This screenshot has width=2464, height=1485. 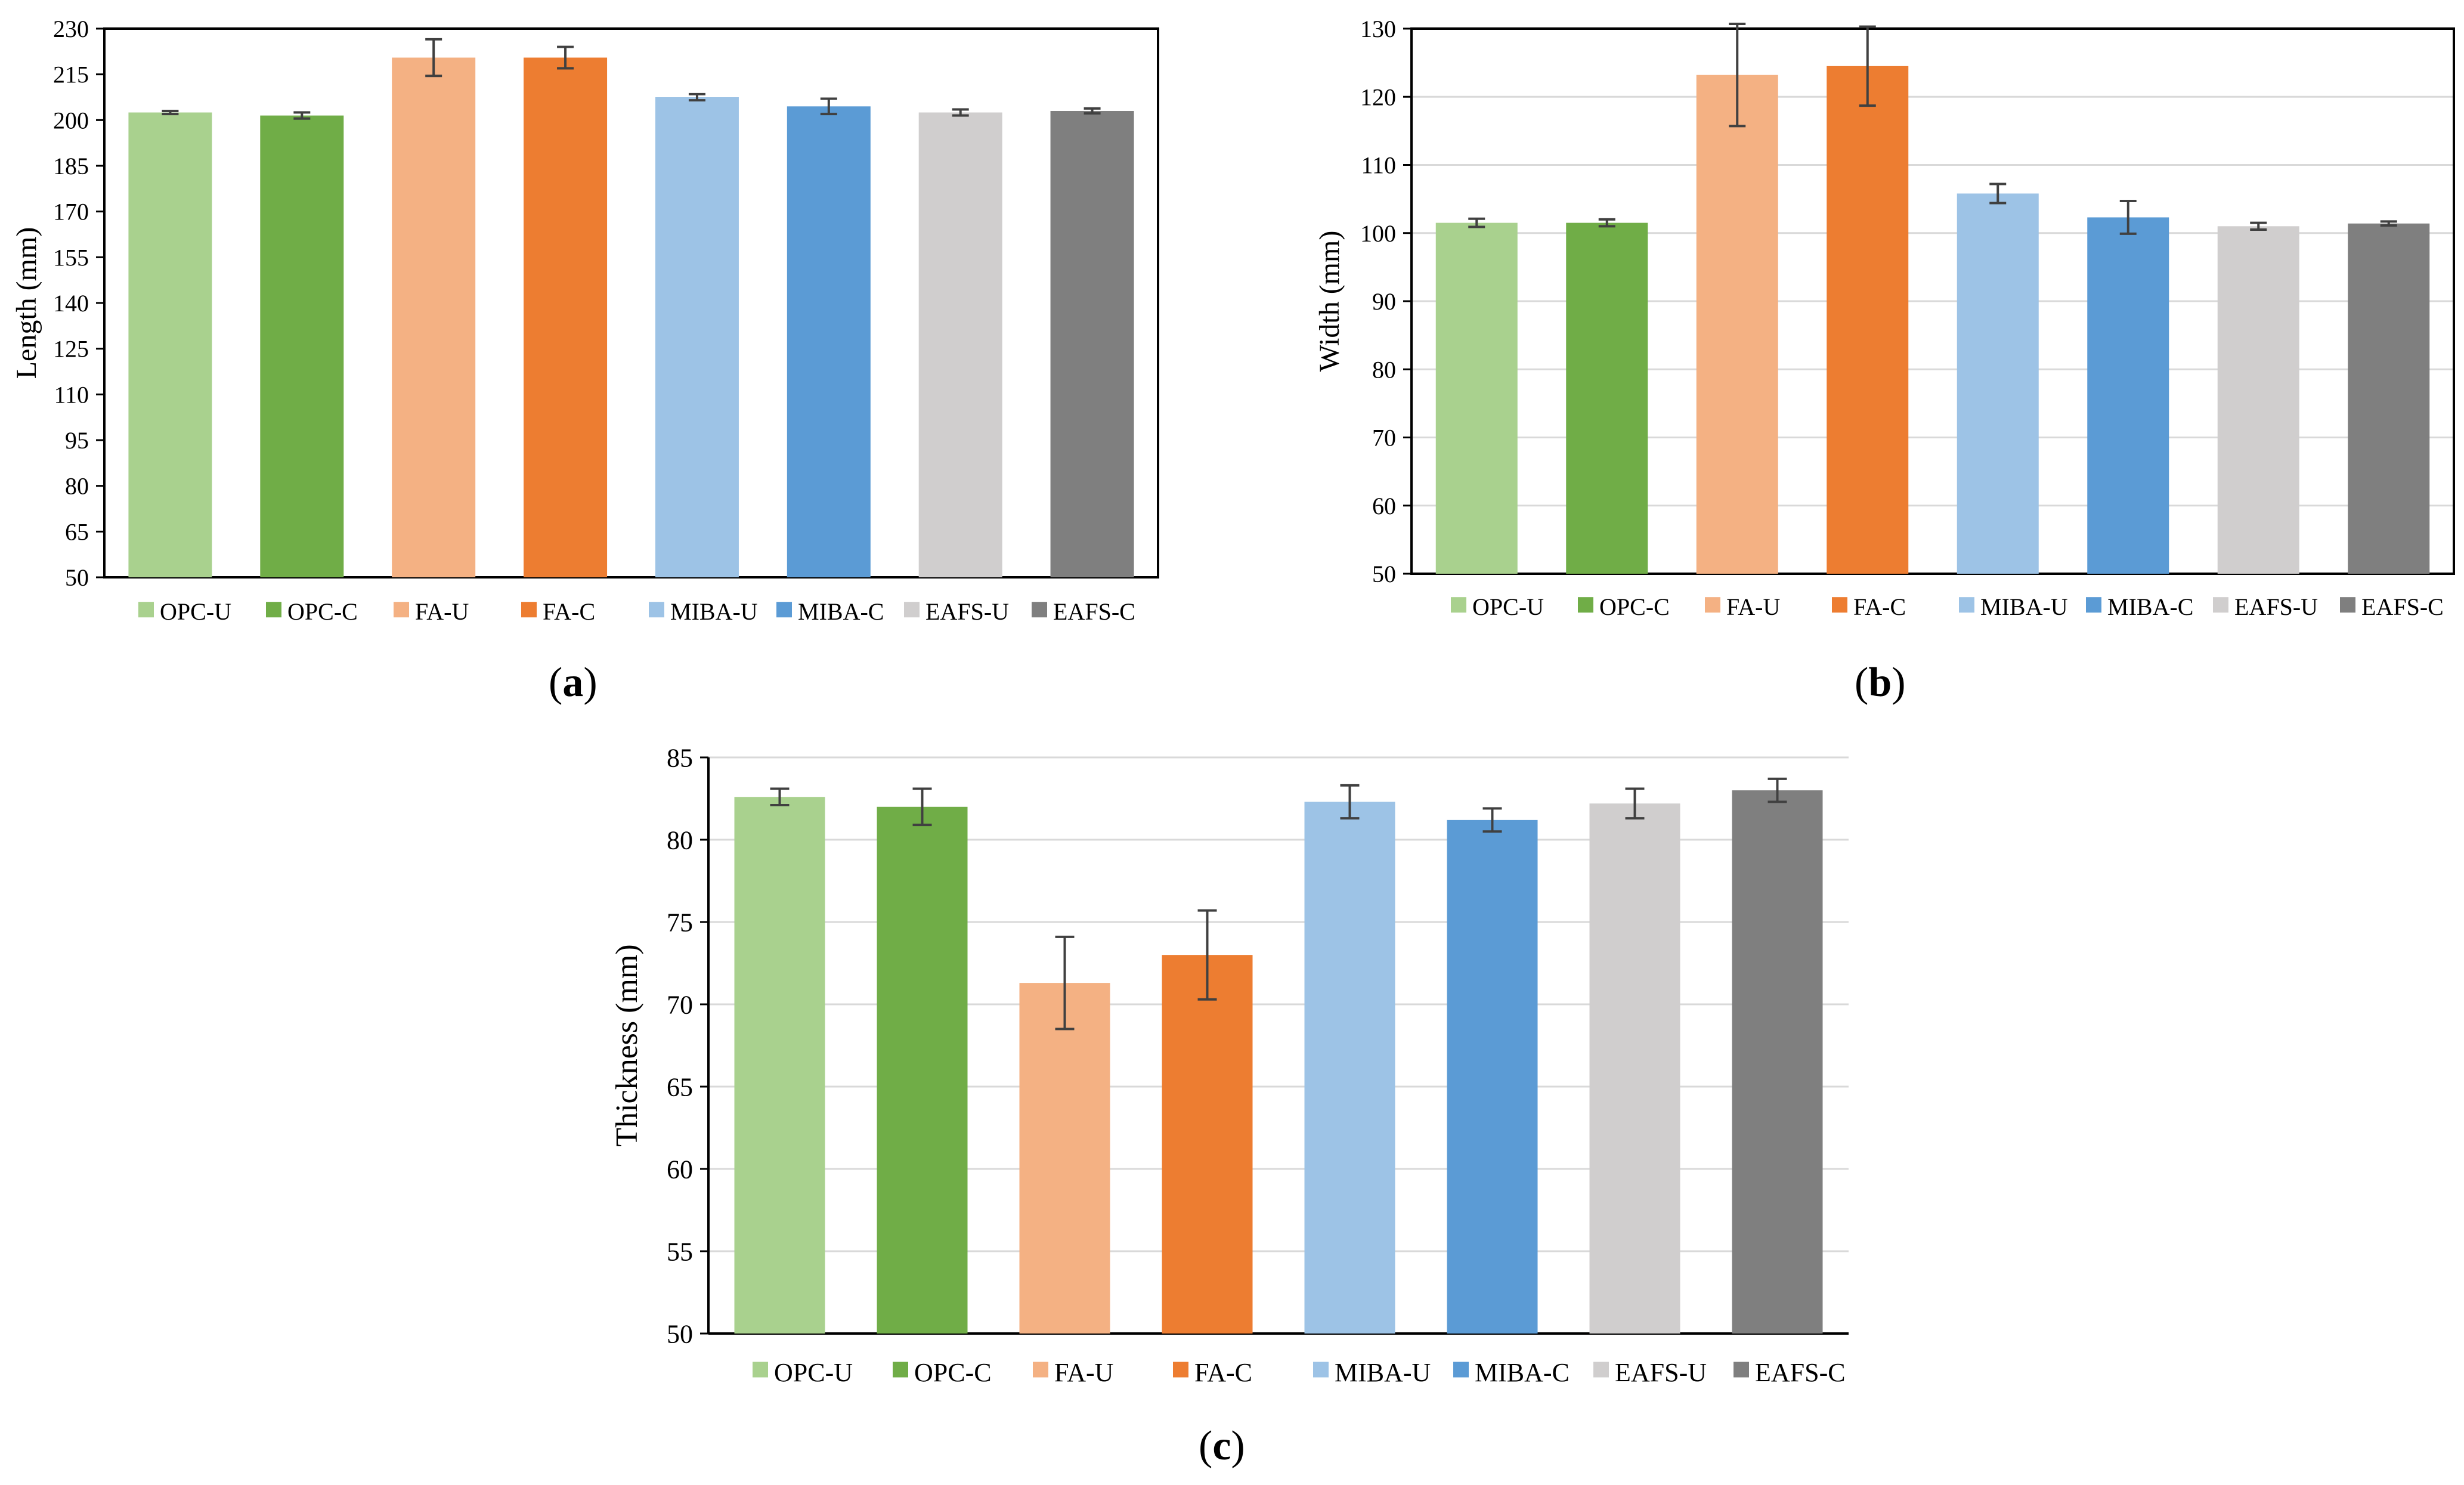 What do you see at coordinates (1206, 1446) in the screenshot?
I see `caption-c-open: (` at bounding box center [1206, 1446].